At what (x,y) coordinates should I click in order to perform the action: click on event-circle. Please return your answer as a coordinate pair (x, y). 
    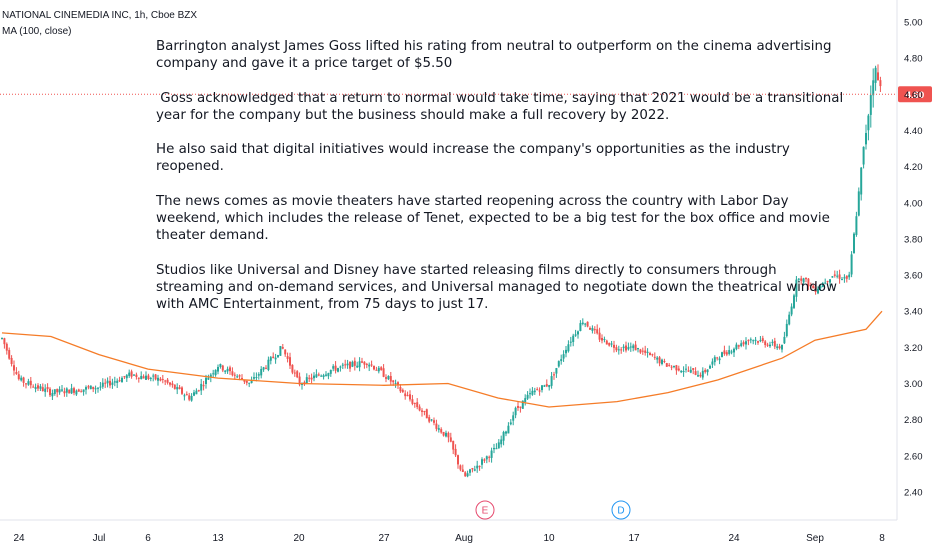
    Looking at the image, I should click on (621, 510).